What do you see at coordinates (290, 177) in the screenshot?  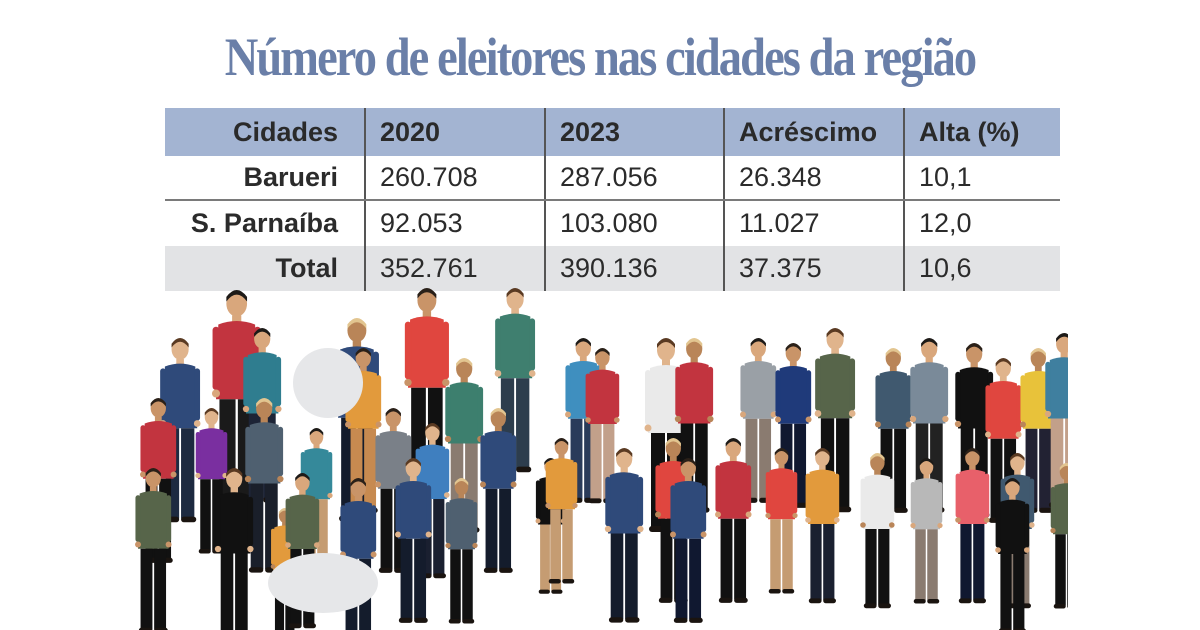 I see `city-name: Barueri` at bounding box center [290, 177].